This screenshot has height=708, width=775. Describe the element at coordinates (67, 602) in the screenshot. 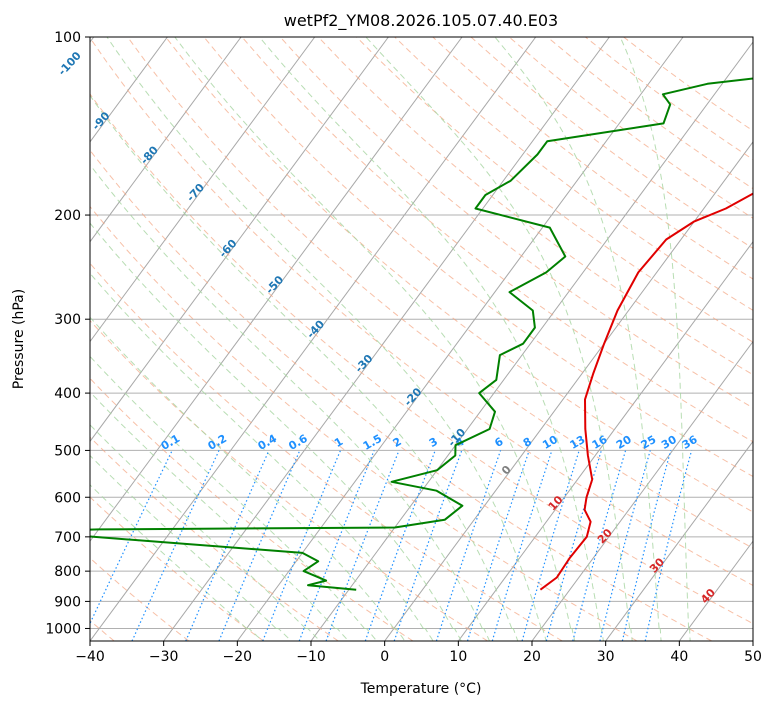

I see `y-tick-label: 900` at that location.